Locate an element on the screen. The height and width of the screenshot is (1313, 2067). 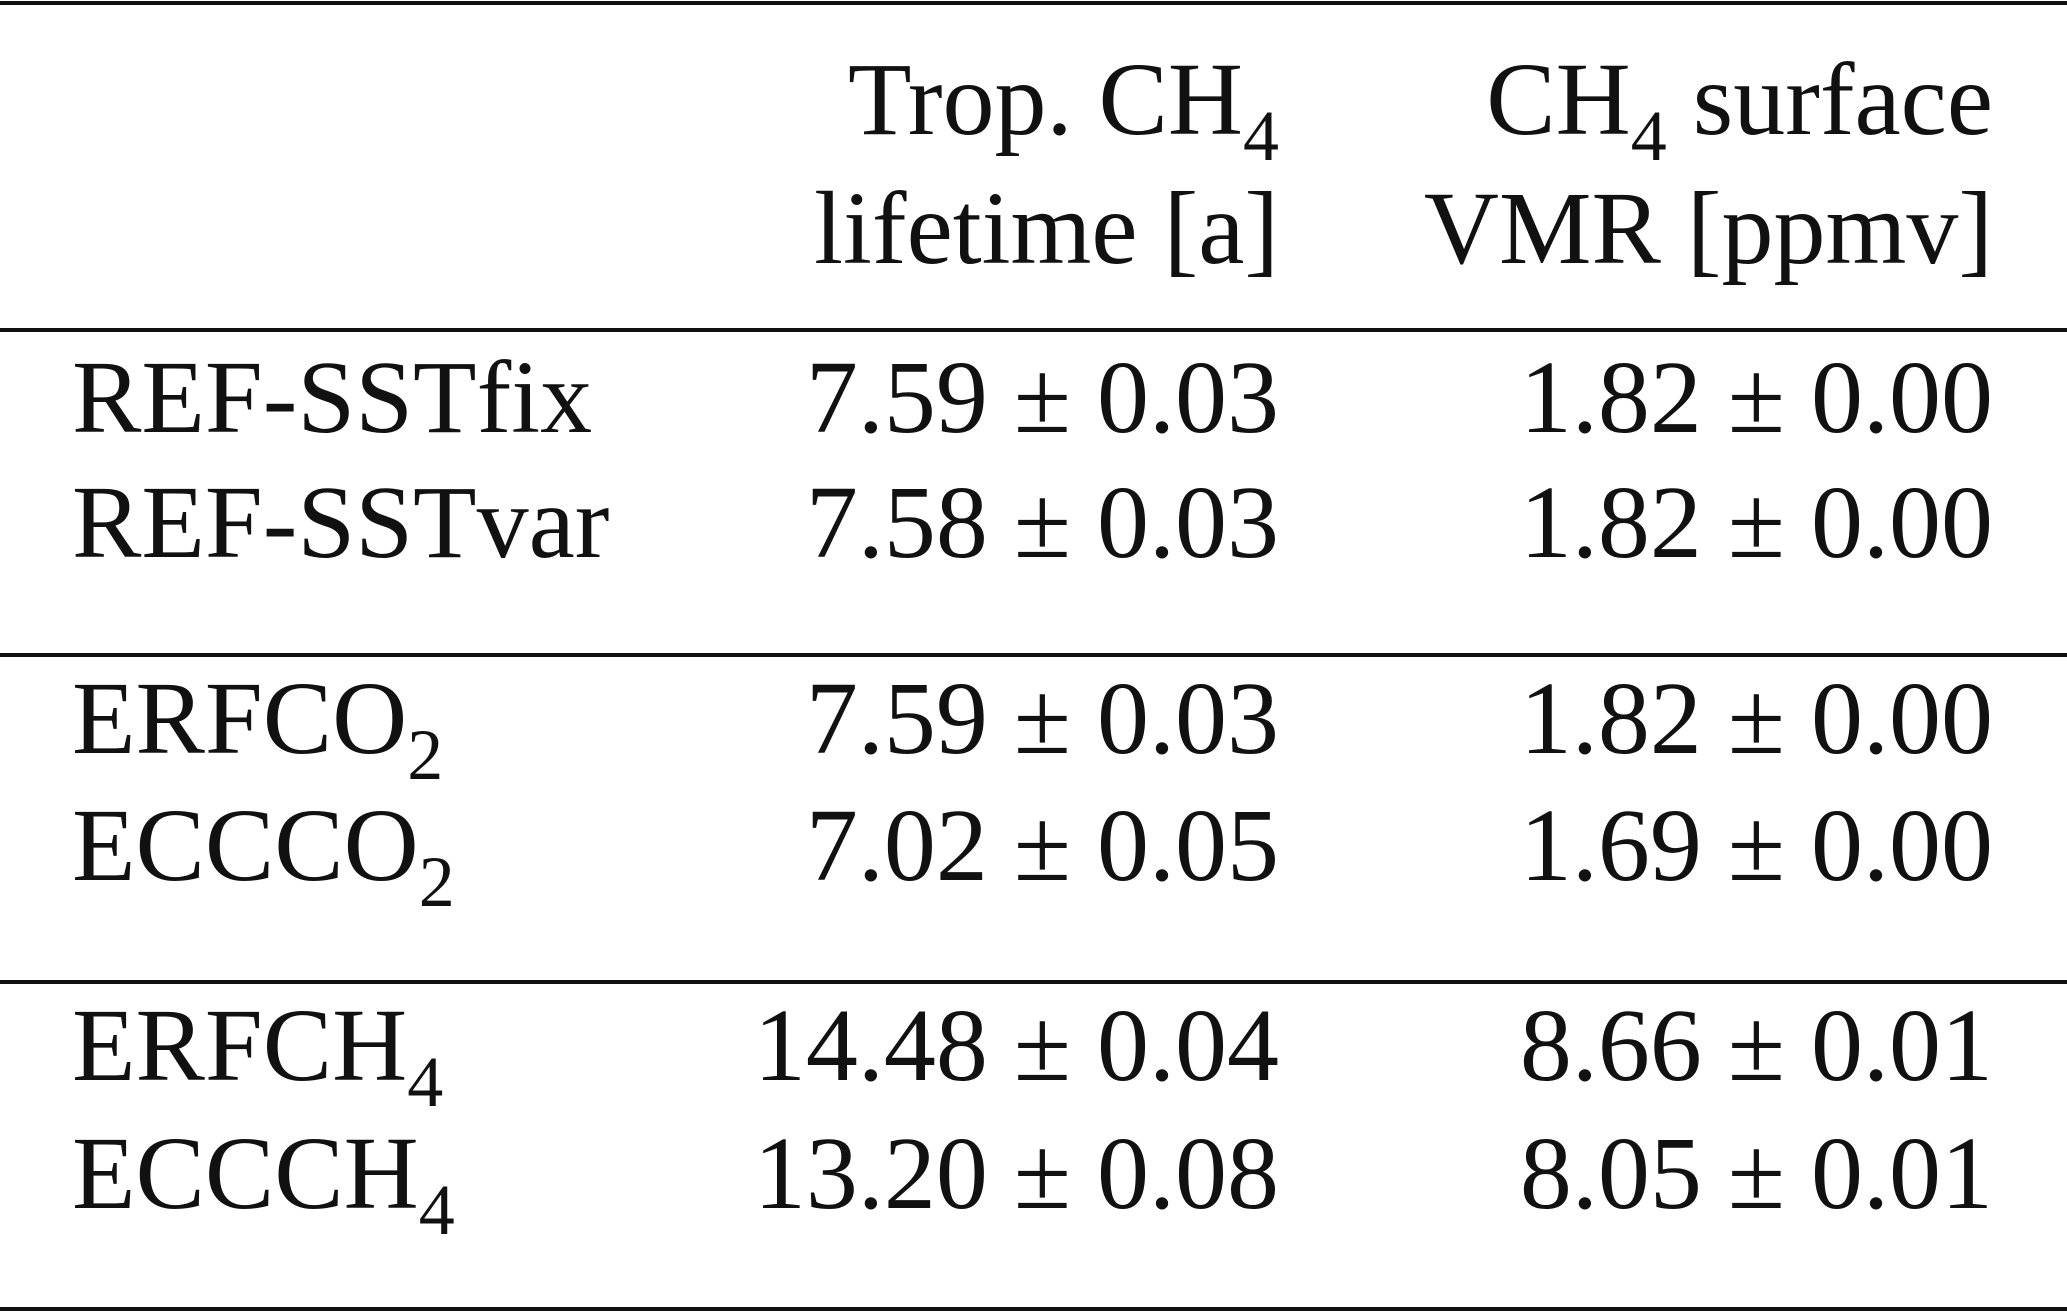
row-label: ECCCH4 is located at coordinates (263, 1186).